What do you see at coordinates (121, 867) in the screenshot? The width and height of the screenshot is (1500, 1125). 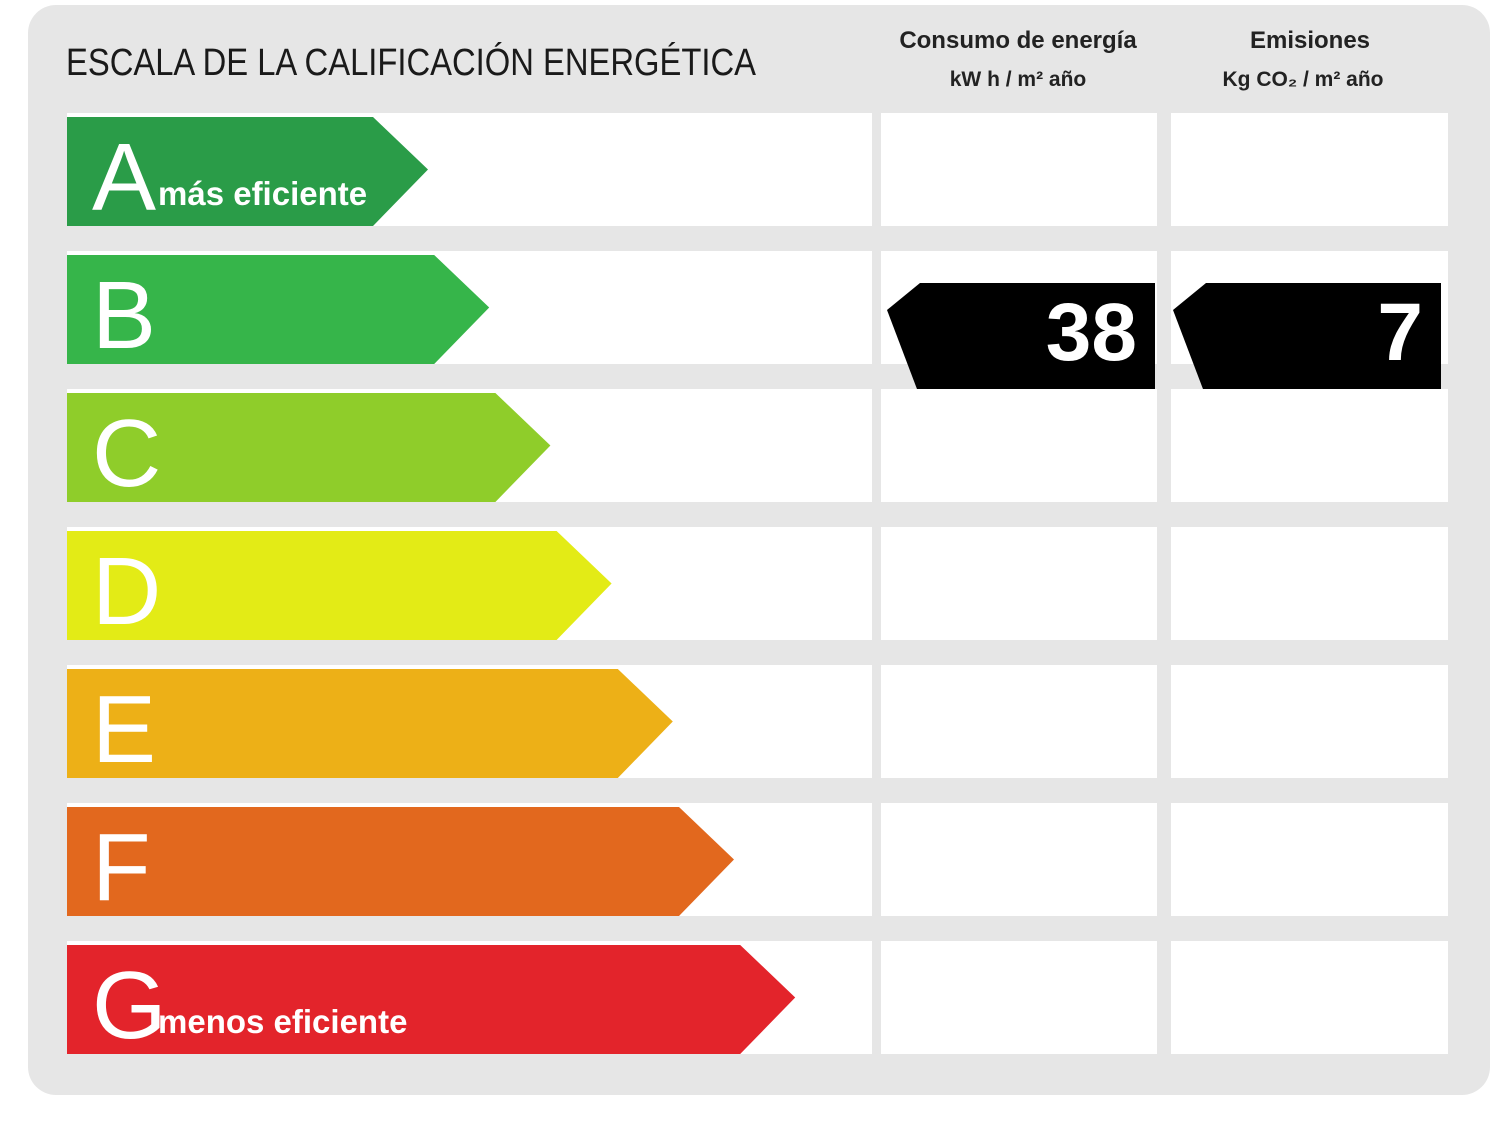 I see `rating-letter: F` at bounding box center [121, 867].